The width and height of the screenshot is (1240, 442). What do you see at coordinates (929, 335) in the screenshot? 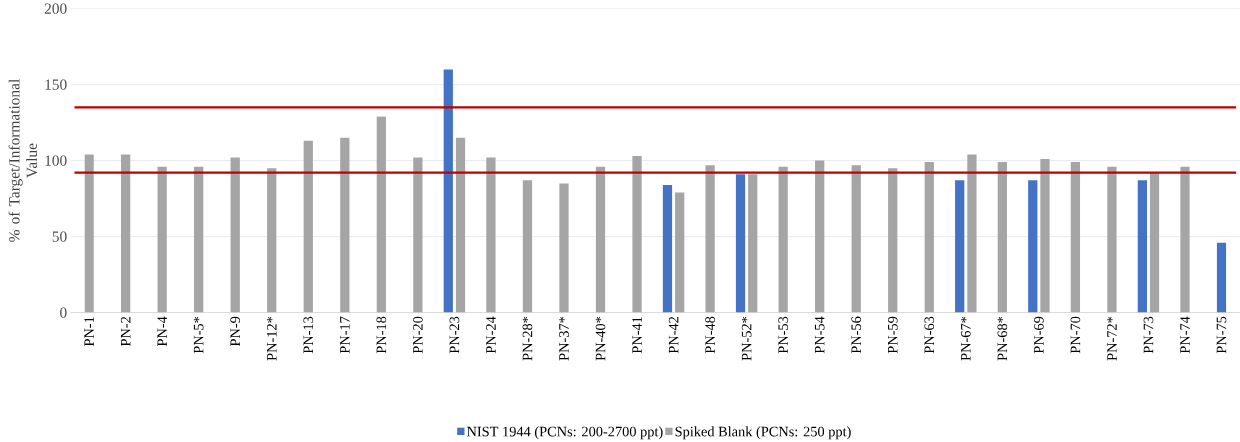
I see `x-tick-label: PN-63` at bounding box center [929, 335].